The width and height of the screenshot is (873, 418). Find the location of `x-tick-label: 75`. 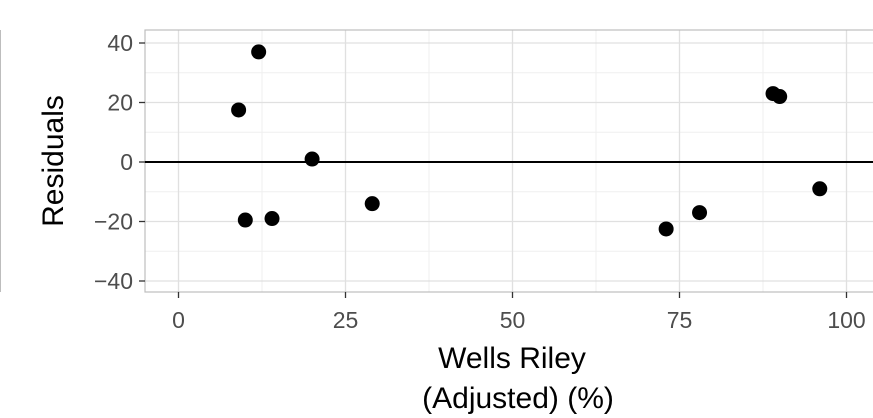

x-tick-label: 75 is located at coordinates (680, 320).